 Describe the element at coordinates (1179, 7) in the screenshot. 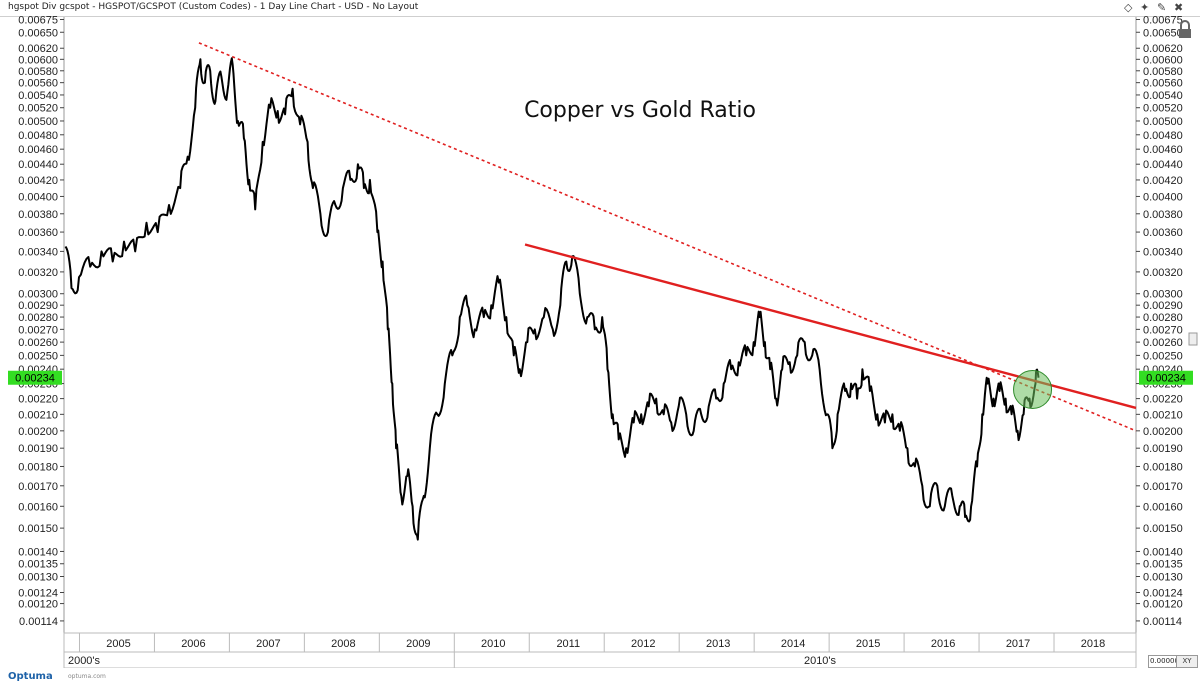

I see `close-icon: ✖` at that location.